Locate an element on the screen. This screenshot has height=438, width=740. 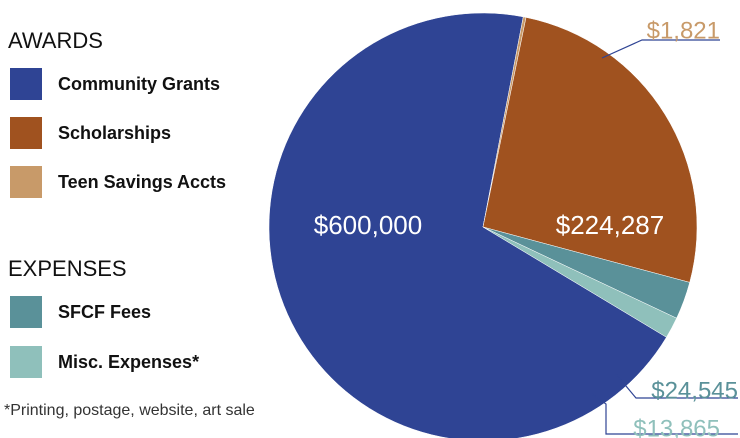
expenses-title: EXPENSES is located at coordinates (67, 268).